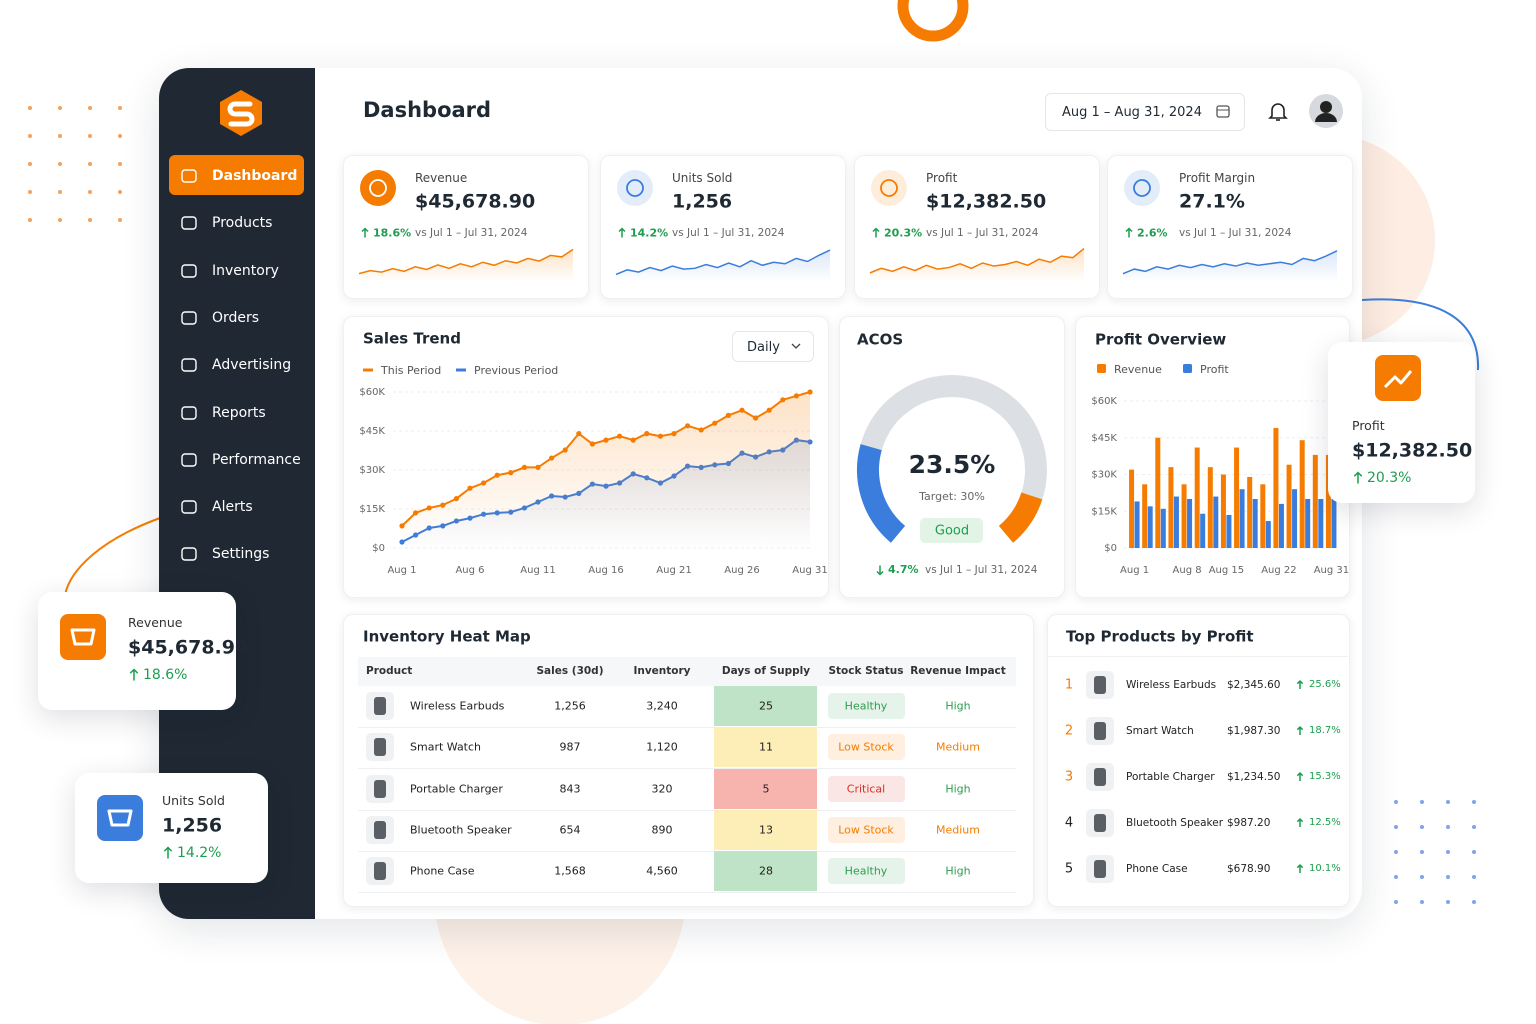 The width and height of the screenshot is (1536, 1024). Describe the element at coordinates (662, 830) in the screenshot. I see `inventory: 890` at that location.